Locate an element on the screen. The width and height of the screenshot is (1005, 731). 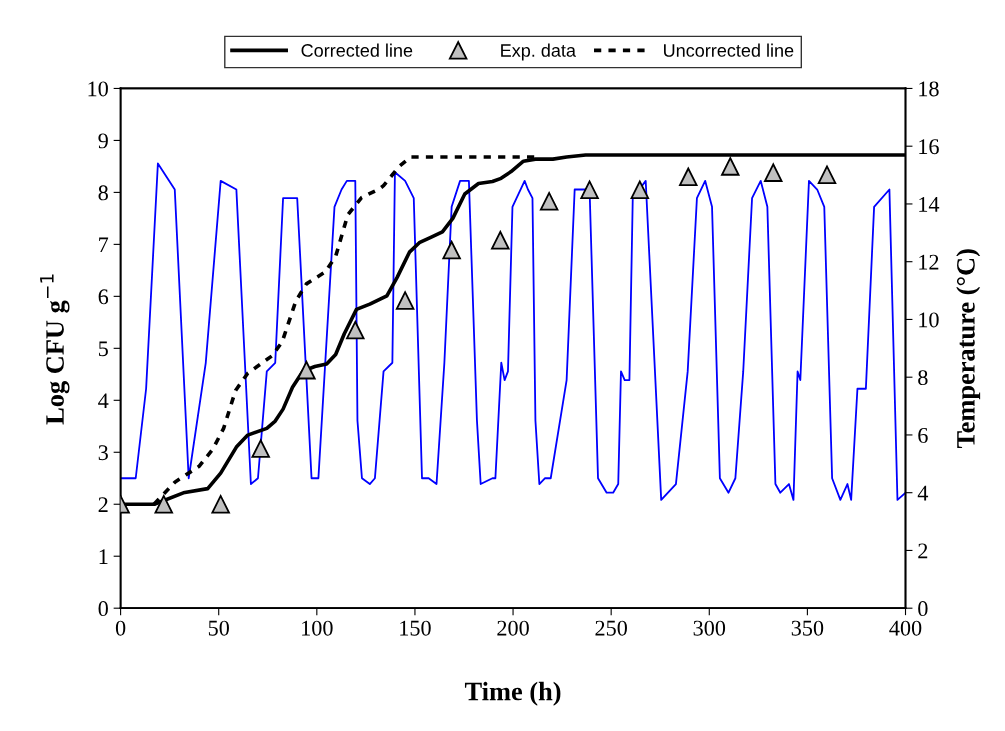
legend-label: Exp. data is located at coordinates (538, 52).